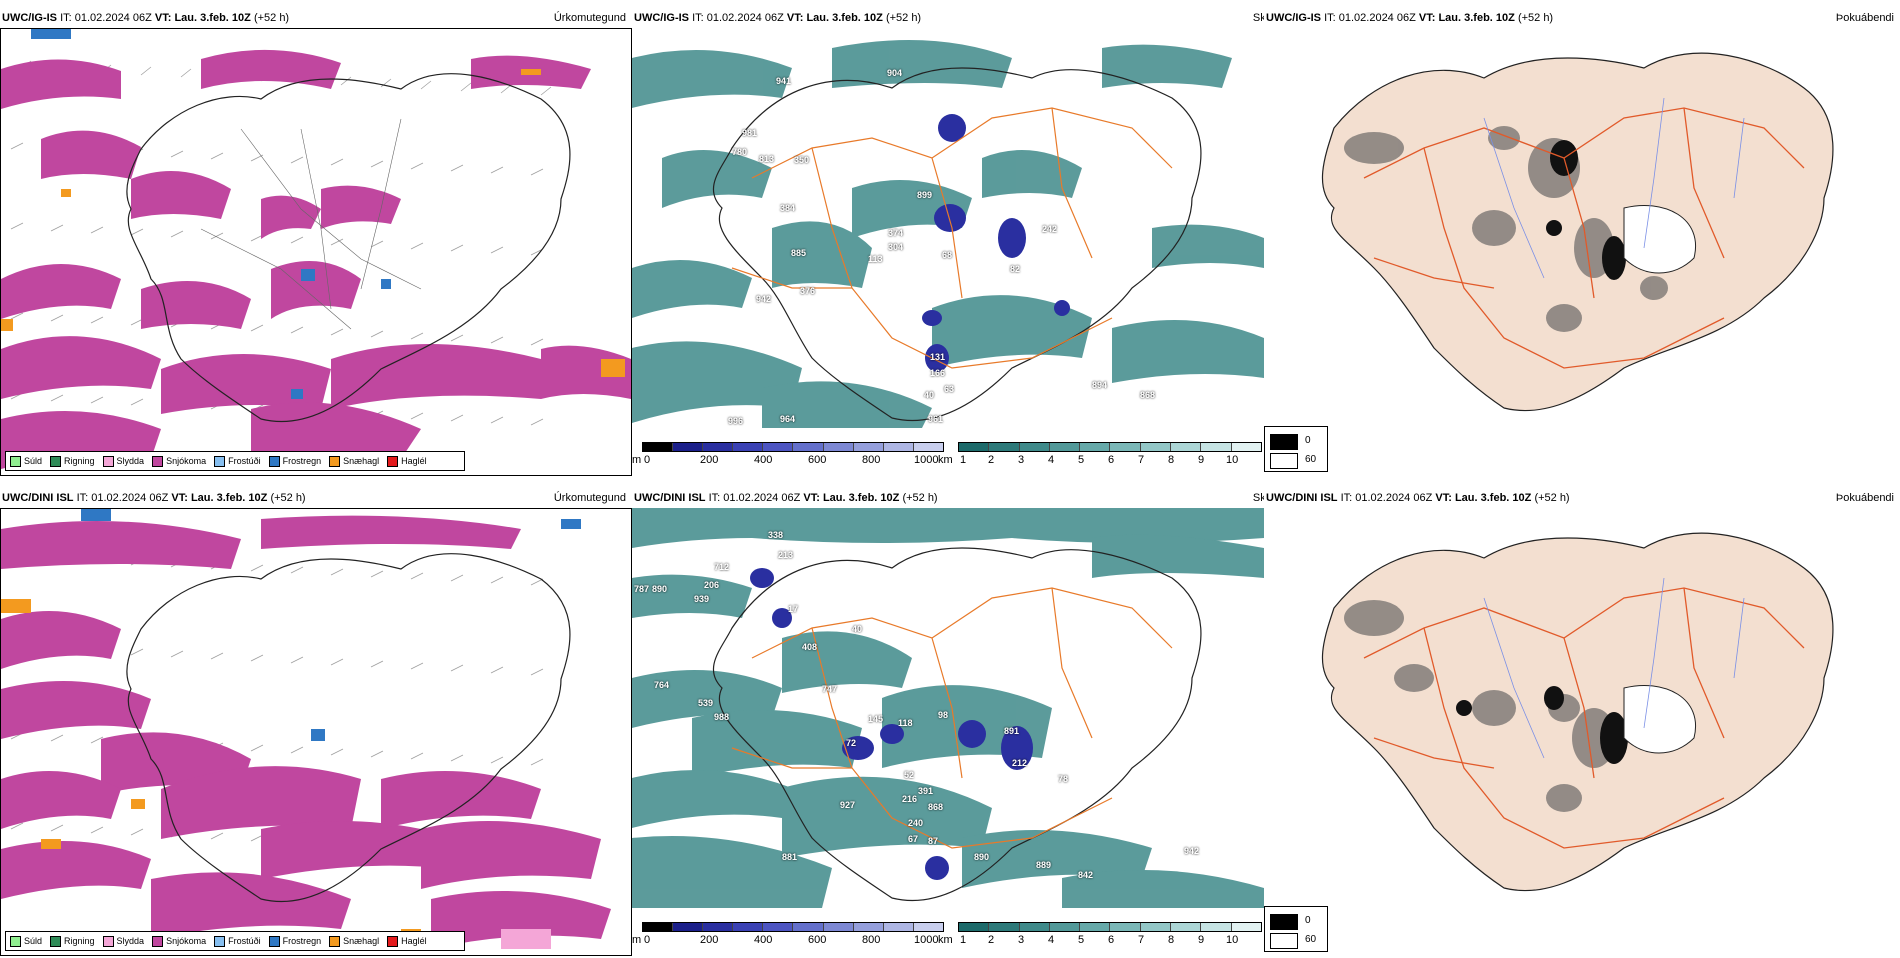 The width and height of the screenshot is (1900, 958). Describe the element at coordinates (963, 940) in the screenshot. I see `tick: 1` at that location.